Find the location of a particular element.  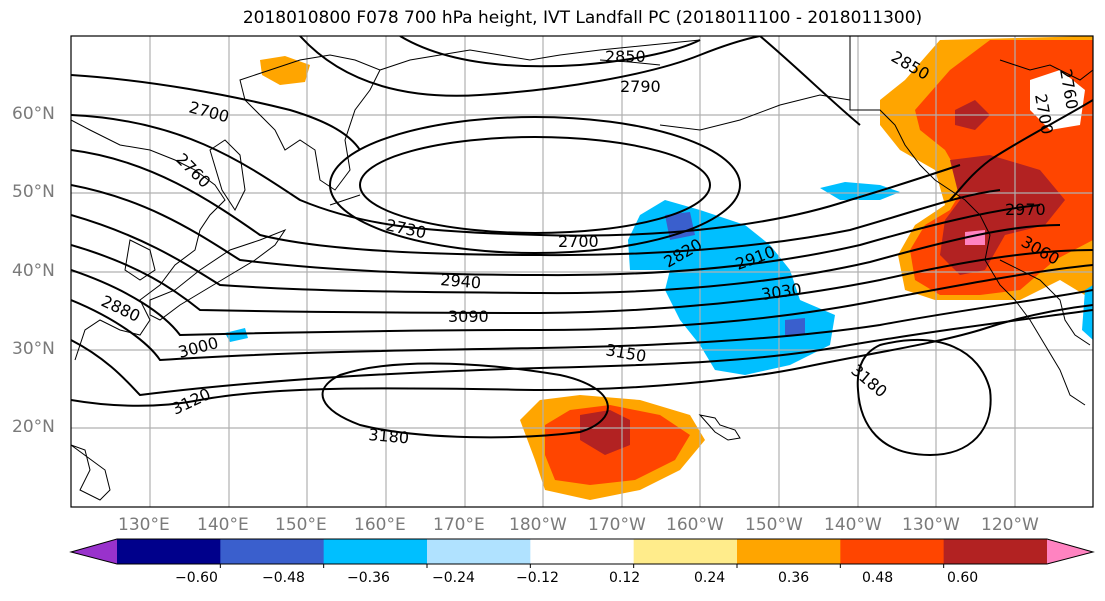

lon-label: 180°W is located at coordinates (538, 525).